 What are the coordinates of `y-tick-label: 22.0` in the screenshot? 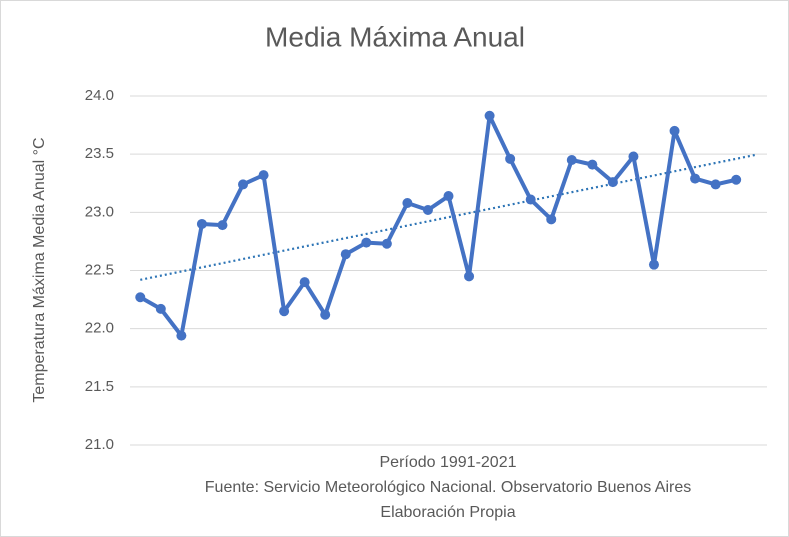 It's located at (99, 328).